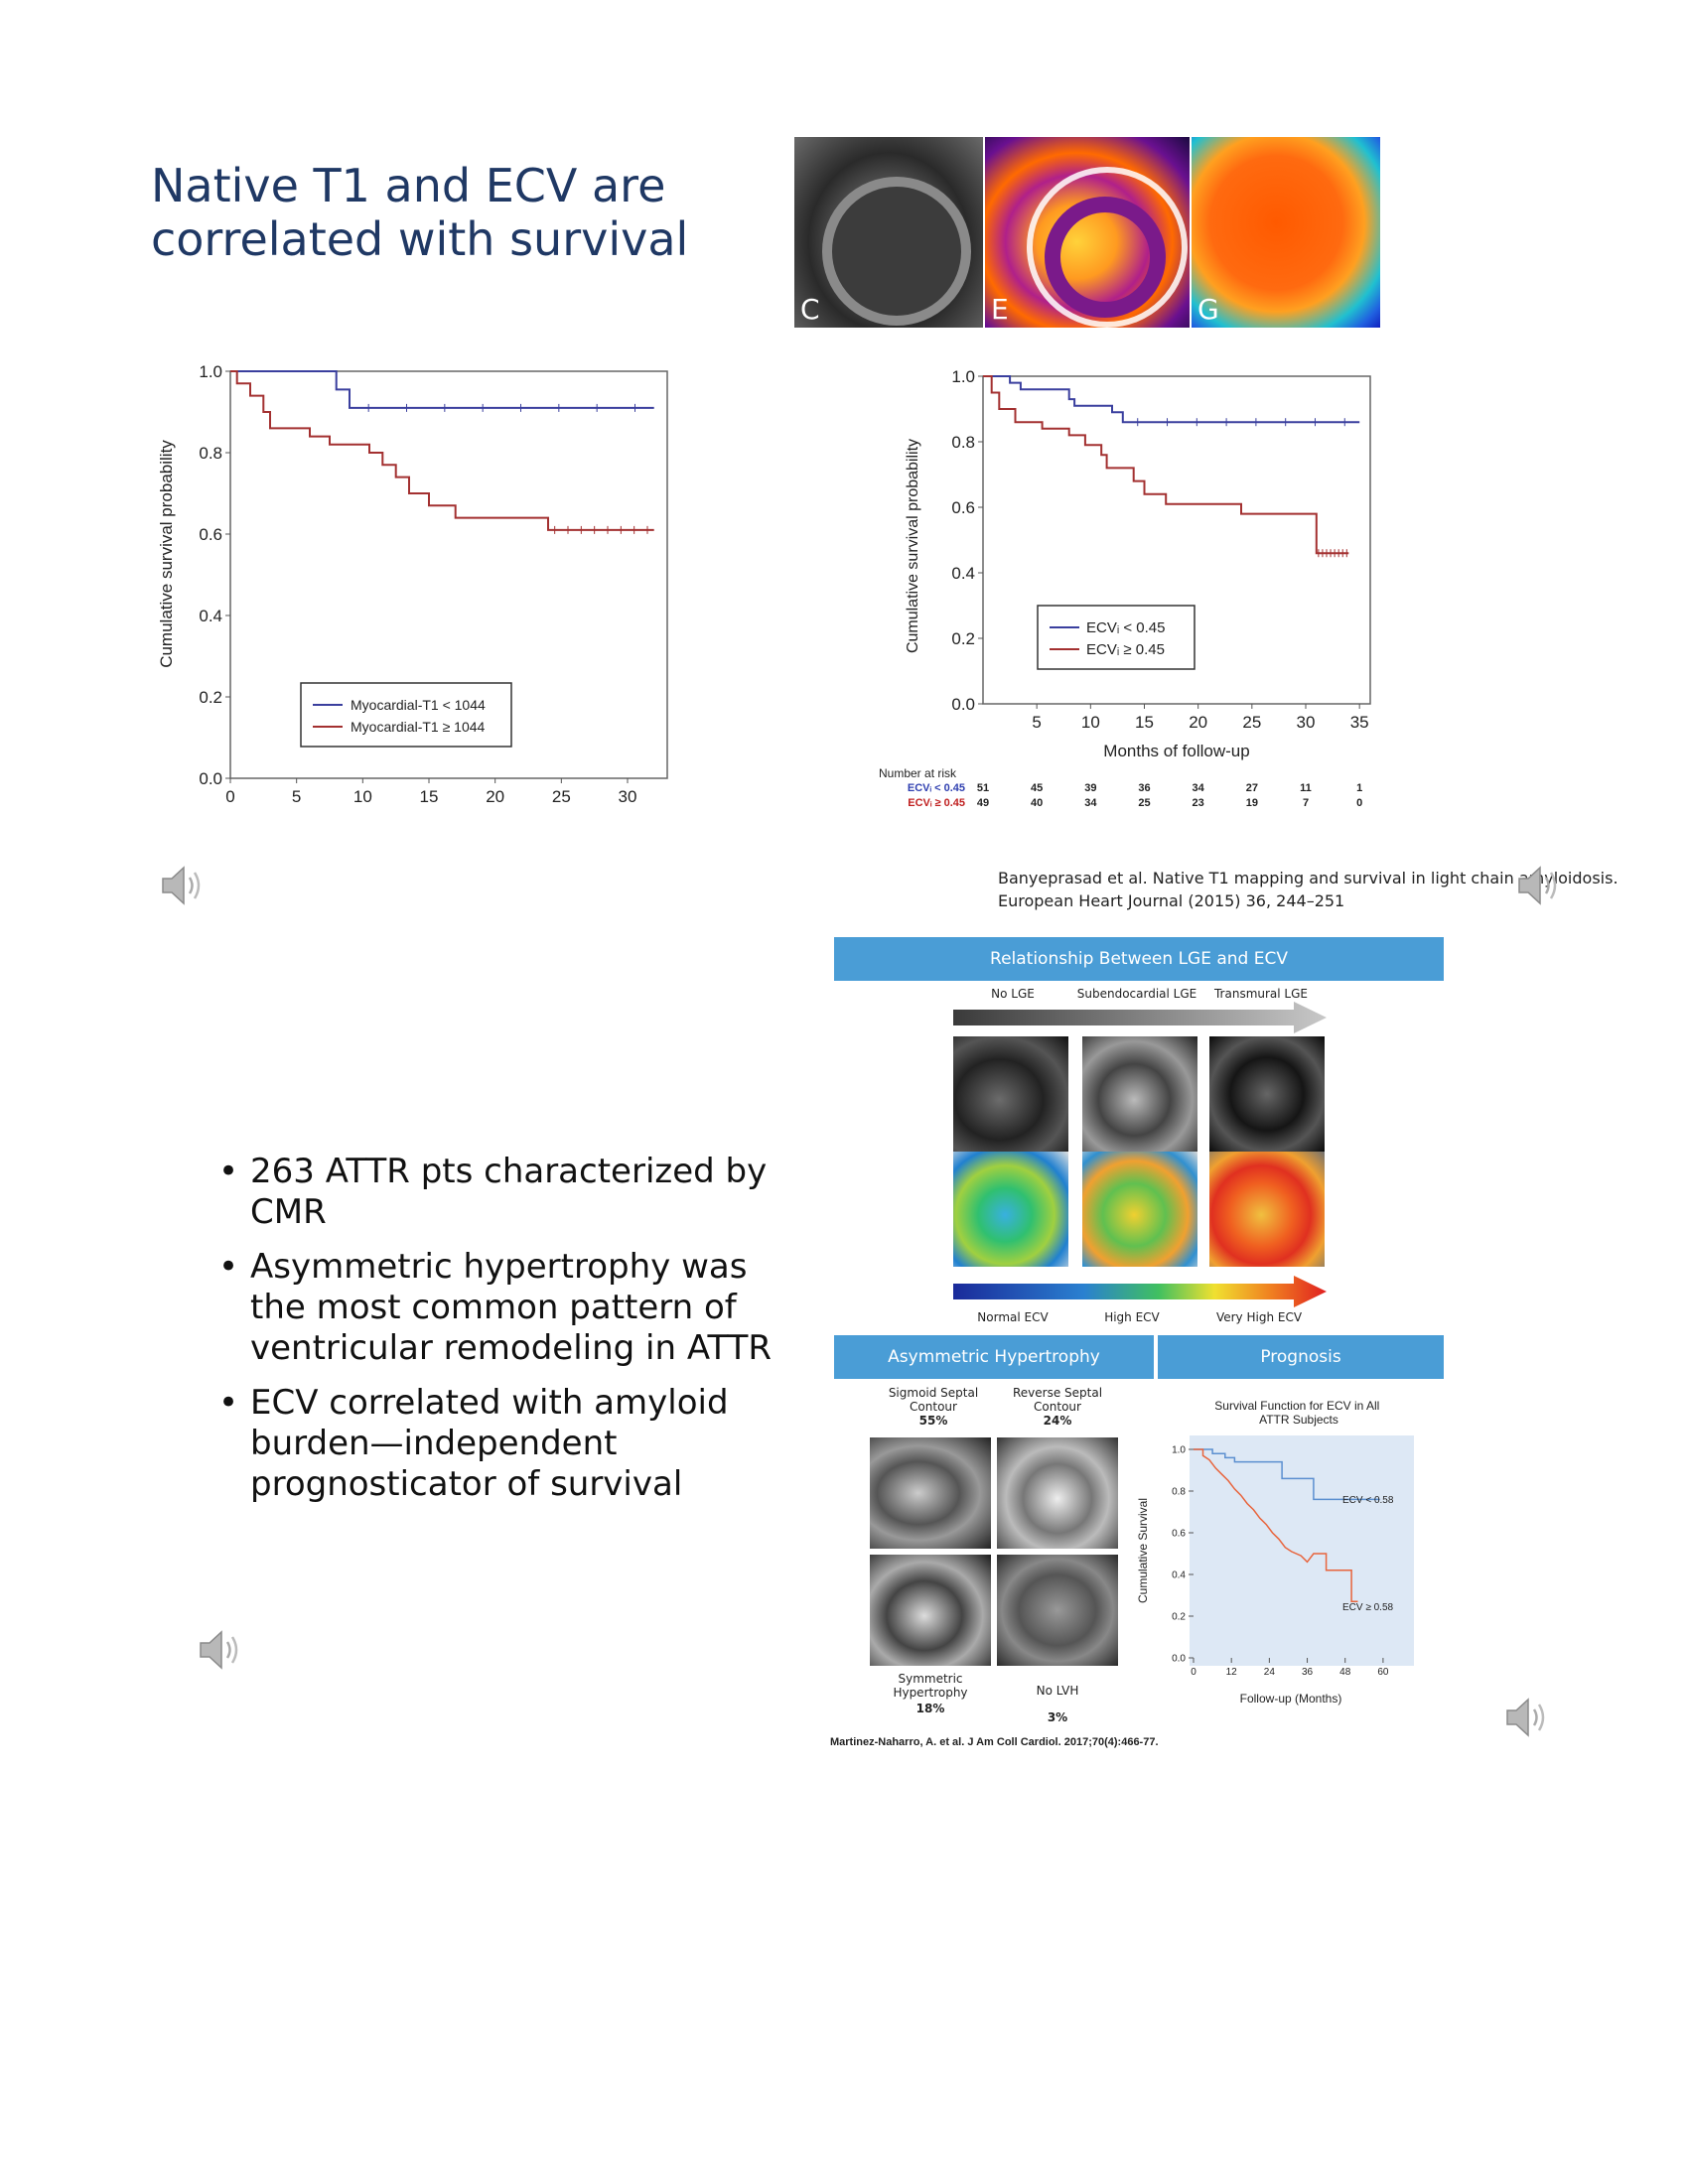 This screenshot has height=2184, width=1688. What do you see at coordinates (1010, 1209) in the screenshot?
I see `ecv-map-normal-image` at bounding box center [1010, 1209].